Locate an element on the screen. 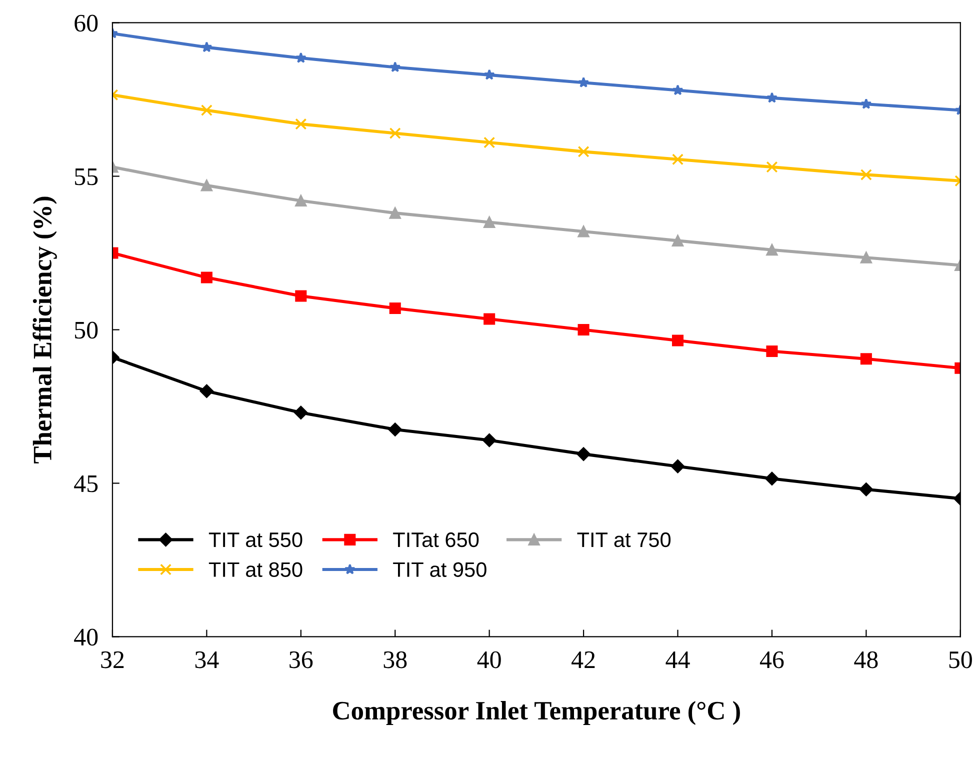  y-axis-title: Thermal Efficiency (%) is located at coordinates (44, 330).